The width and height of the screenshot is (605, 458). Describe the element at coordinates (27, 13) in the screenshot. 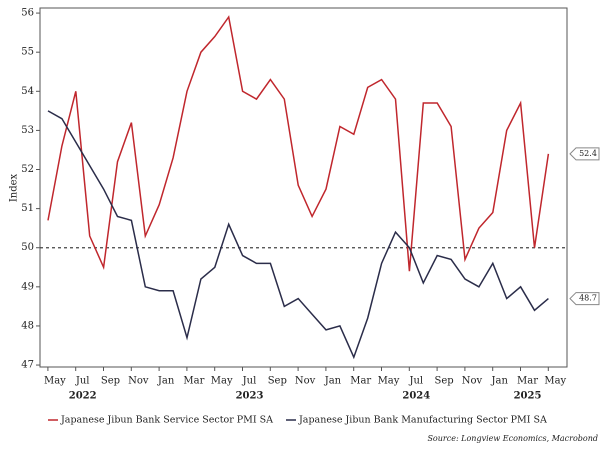

I see `y-tick-label: 56` at that location.